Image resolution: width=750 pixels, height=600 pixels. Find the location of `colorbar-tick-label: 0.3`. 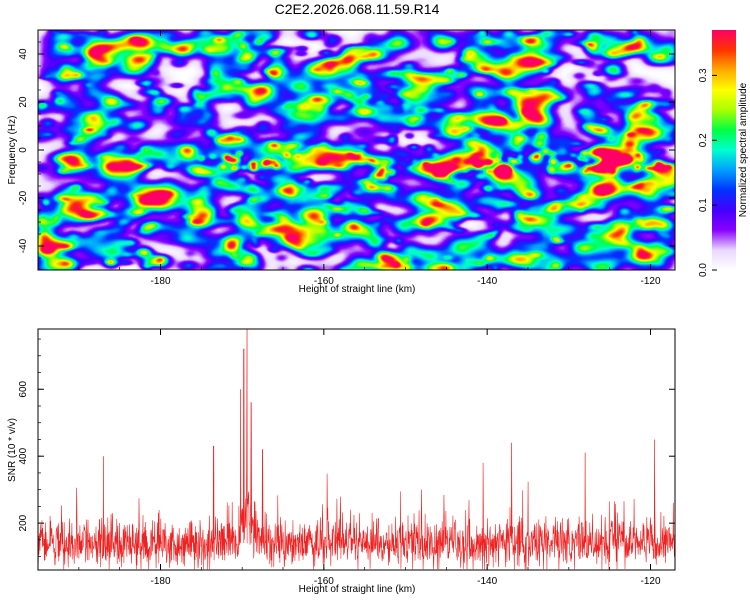

colorbar-tick-label: 0.3 is located at coordinates (703, 75).